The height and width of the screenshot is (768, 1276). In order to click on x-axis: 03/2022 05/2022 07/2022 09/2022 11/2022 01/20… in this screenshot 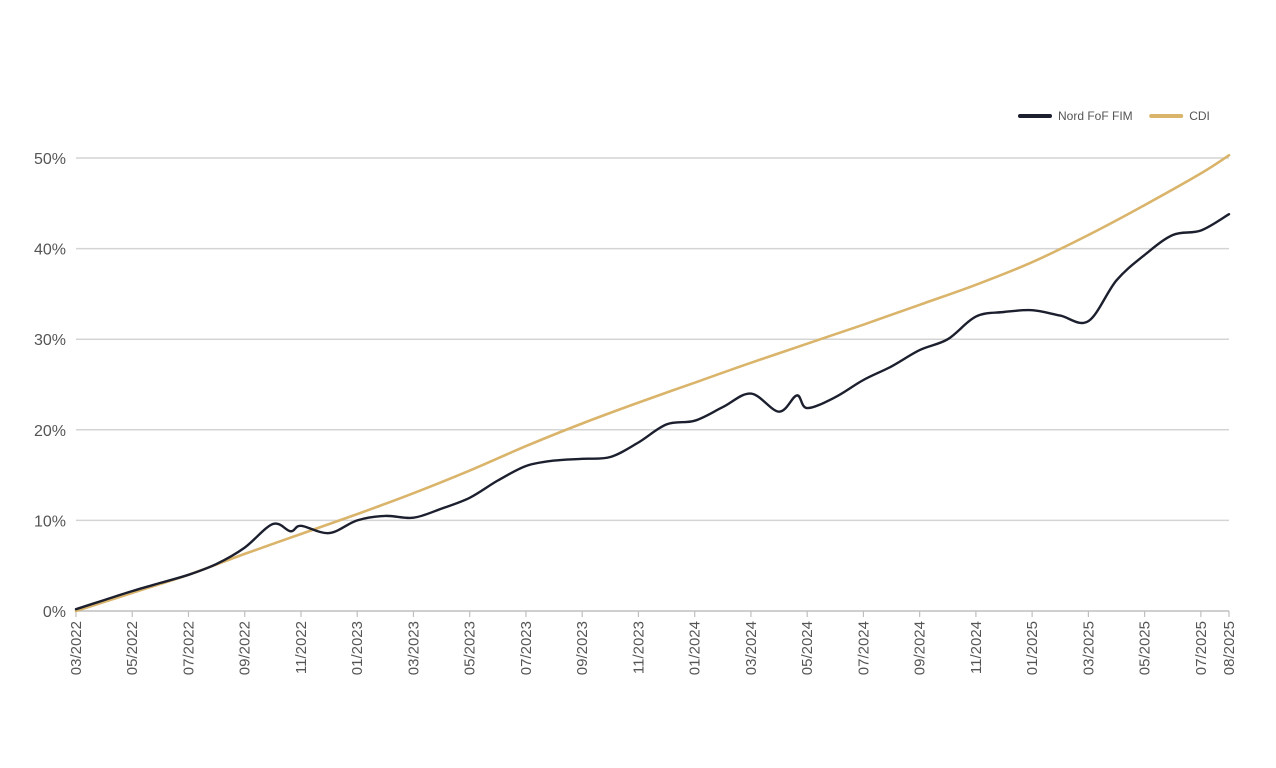, I will do `click(653, 643)`.